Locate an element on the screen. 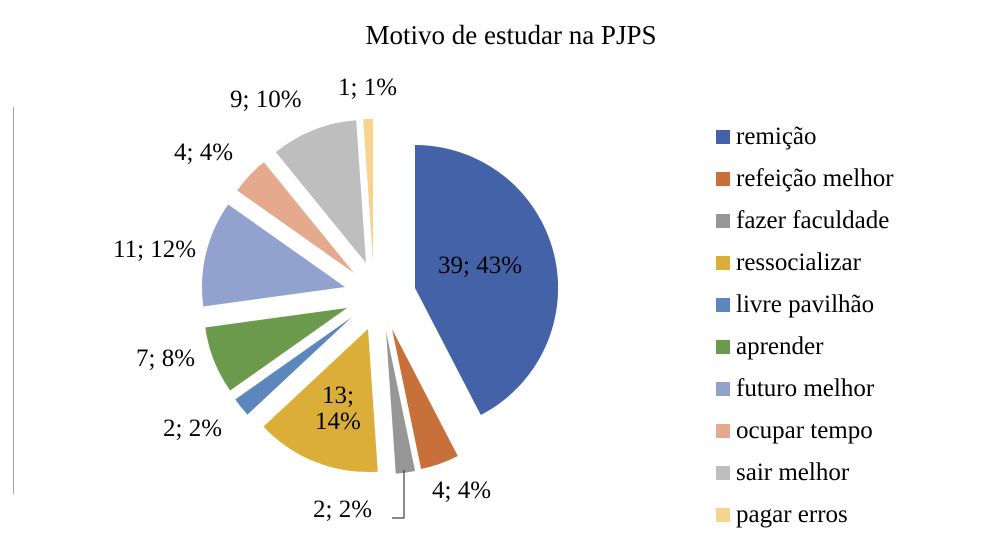  legend-item: fazer faculdade is located at coordinates (805, 221).